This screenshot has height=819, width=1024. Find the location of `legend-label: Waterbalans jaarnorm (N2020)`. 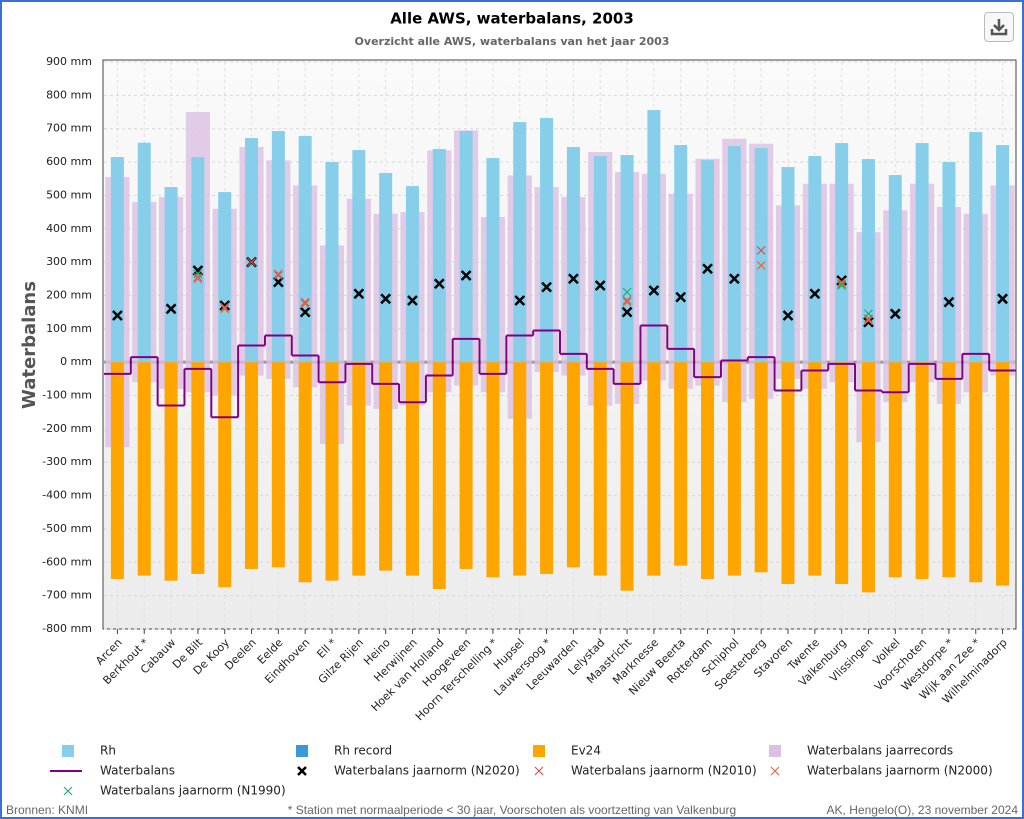

legend-label: Waterbalans jaarnorm (N2020) is located at coordinates (427, 771).